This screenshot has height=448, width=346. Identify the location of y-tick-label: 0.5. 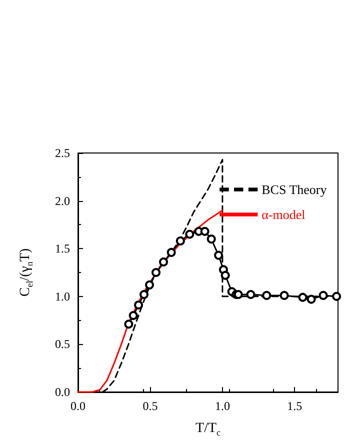
(62, 344).